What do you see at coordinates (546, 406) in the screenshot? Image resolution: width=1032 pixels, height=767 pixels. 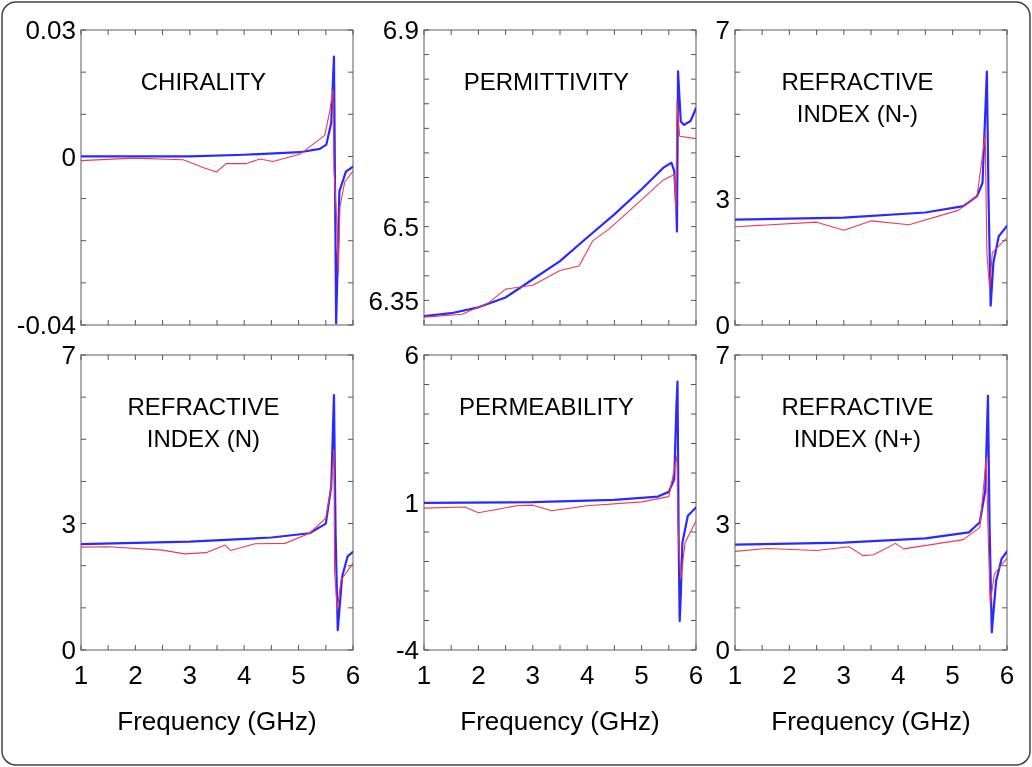 I see `text: PERMEABILITY` at bounding box center [546, 406].